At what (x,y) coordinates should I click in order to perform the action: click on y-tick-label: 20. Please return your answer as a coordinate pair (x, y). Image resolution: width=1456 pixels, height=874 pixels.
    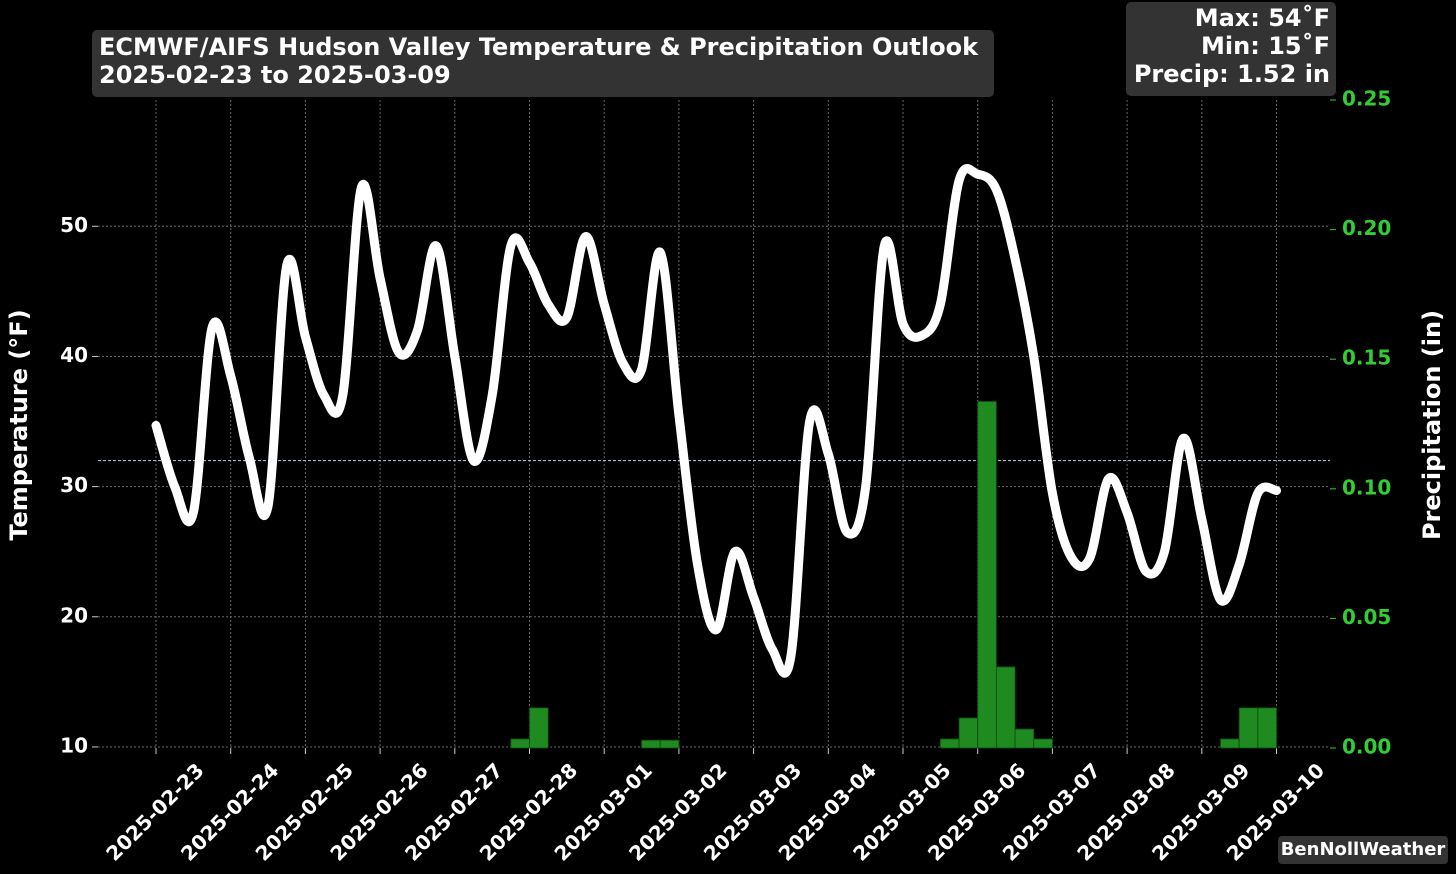
    Looking at the image, I should click on (74, 615).